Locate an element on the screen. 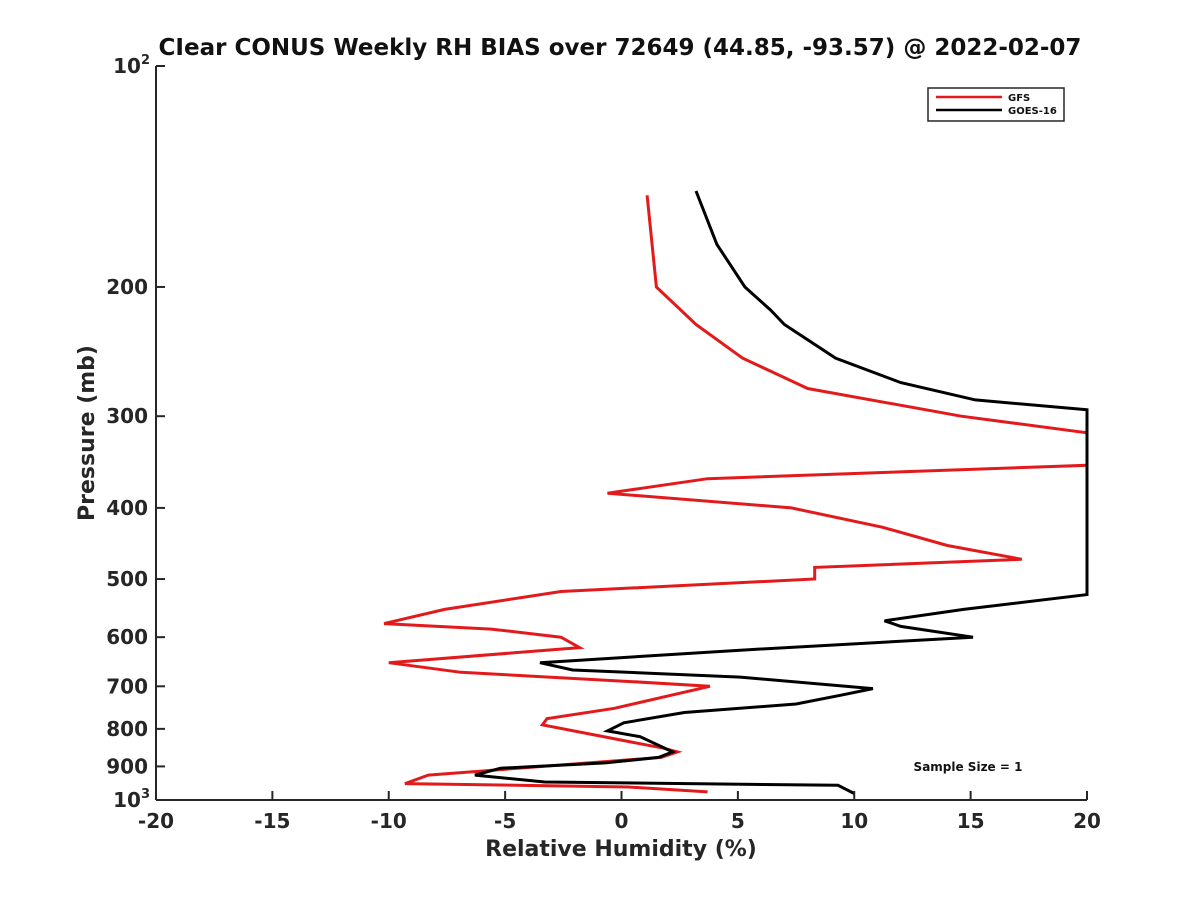 This screenshot has width=1200, height=900. x-tick-label: -10 is located at coordinates (389, 821).